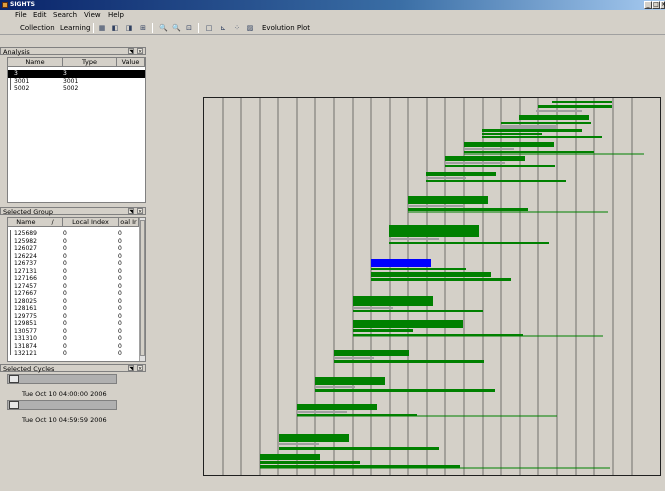  I want to click on group-row: 127166 0 0, so click(73, 279).